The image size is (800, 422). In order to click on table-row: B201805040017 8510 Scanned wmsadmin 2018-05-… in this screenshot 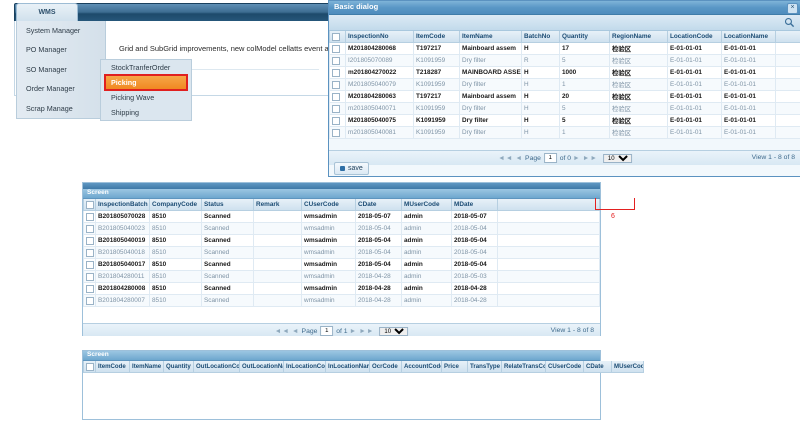, I will do `click(341, 264)`.